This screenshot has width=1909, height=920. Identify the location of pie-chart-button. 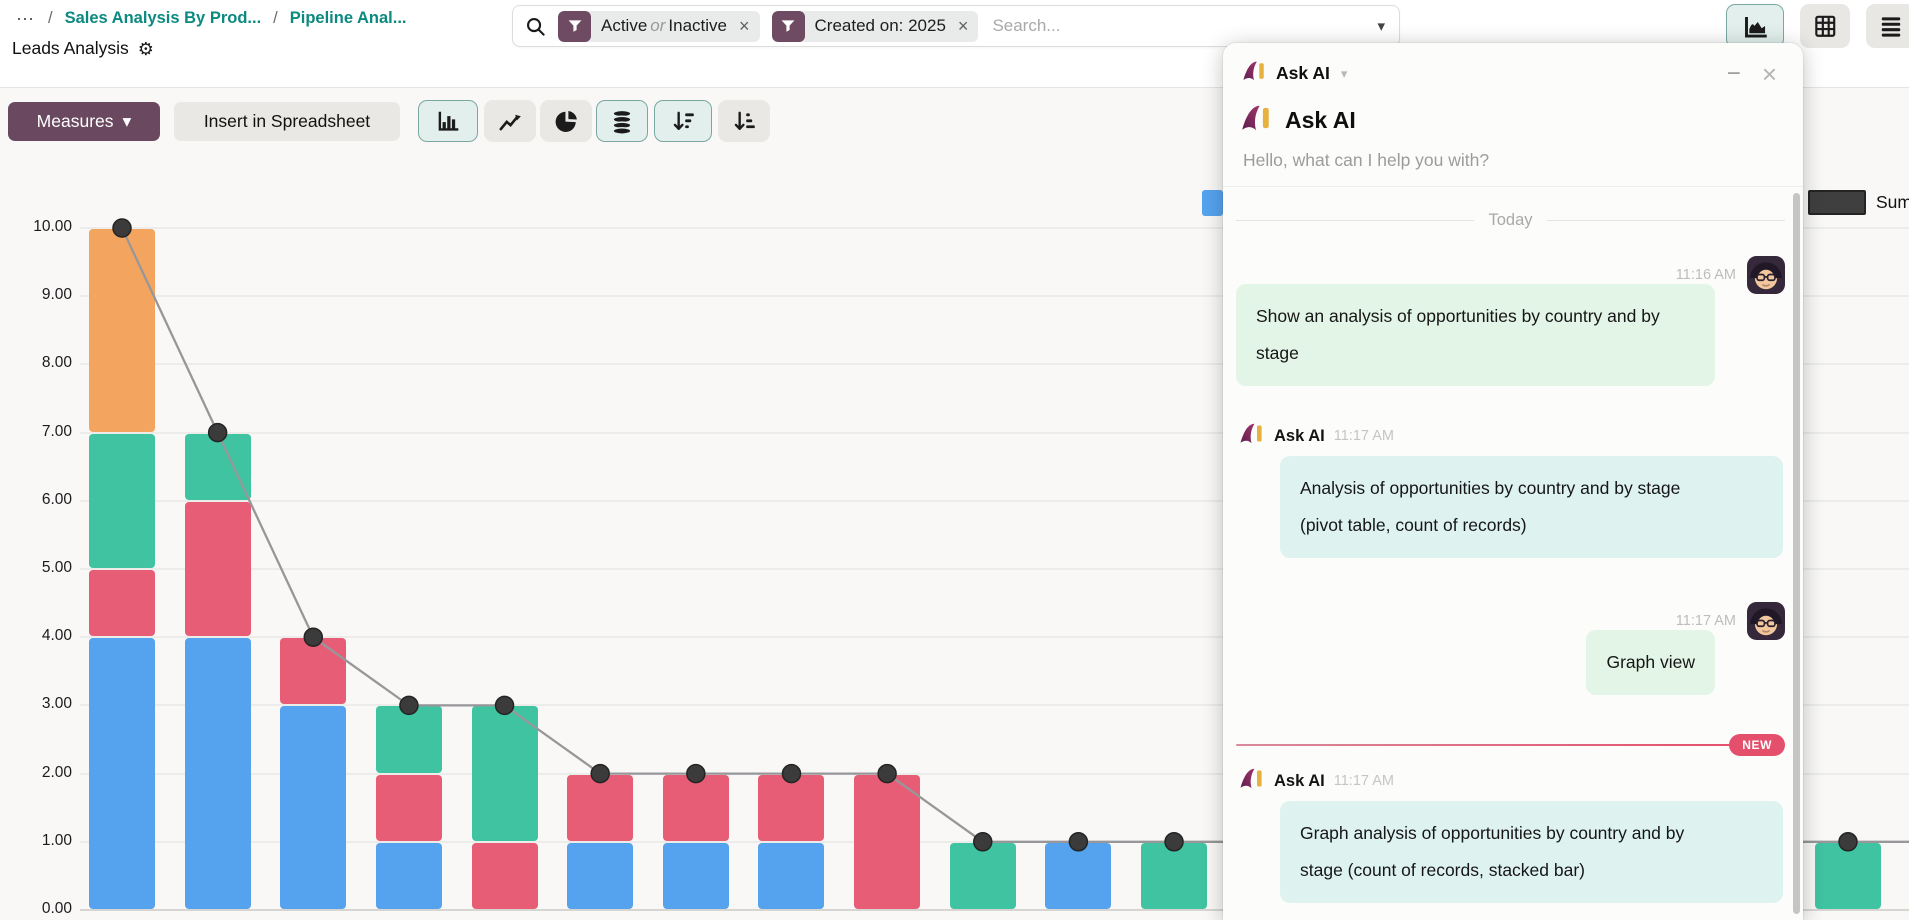
(566, 121).